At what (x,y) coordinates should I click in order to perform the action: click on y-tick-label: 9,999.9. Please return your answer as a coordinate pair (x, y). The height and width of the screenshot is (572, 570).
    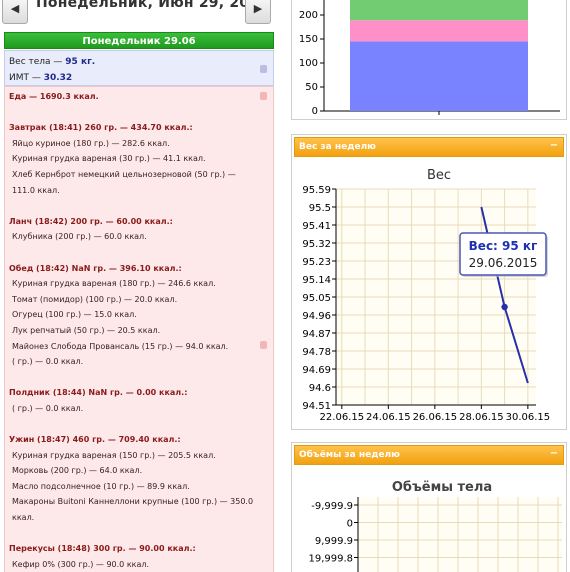
    Looking at the image, I should click on (334, 541).